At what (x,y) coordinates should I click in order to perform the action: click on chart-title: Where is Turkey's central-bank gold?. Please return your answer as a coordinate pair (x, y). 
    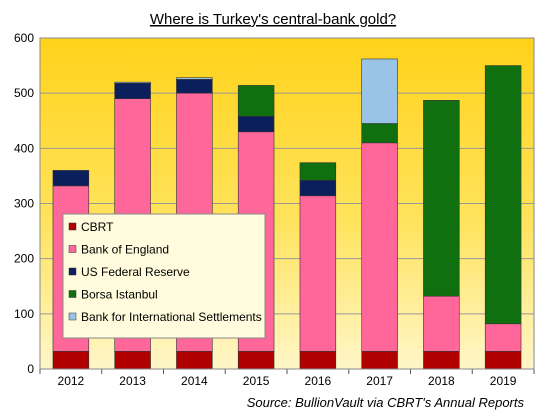
    Looking at the image, I should click on (273, 19).